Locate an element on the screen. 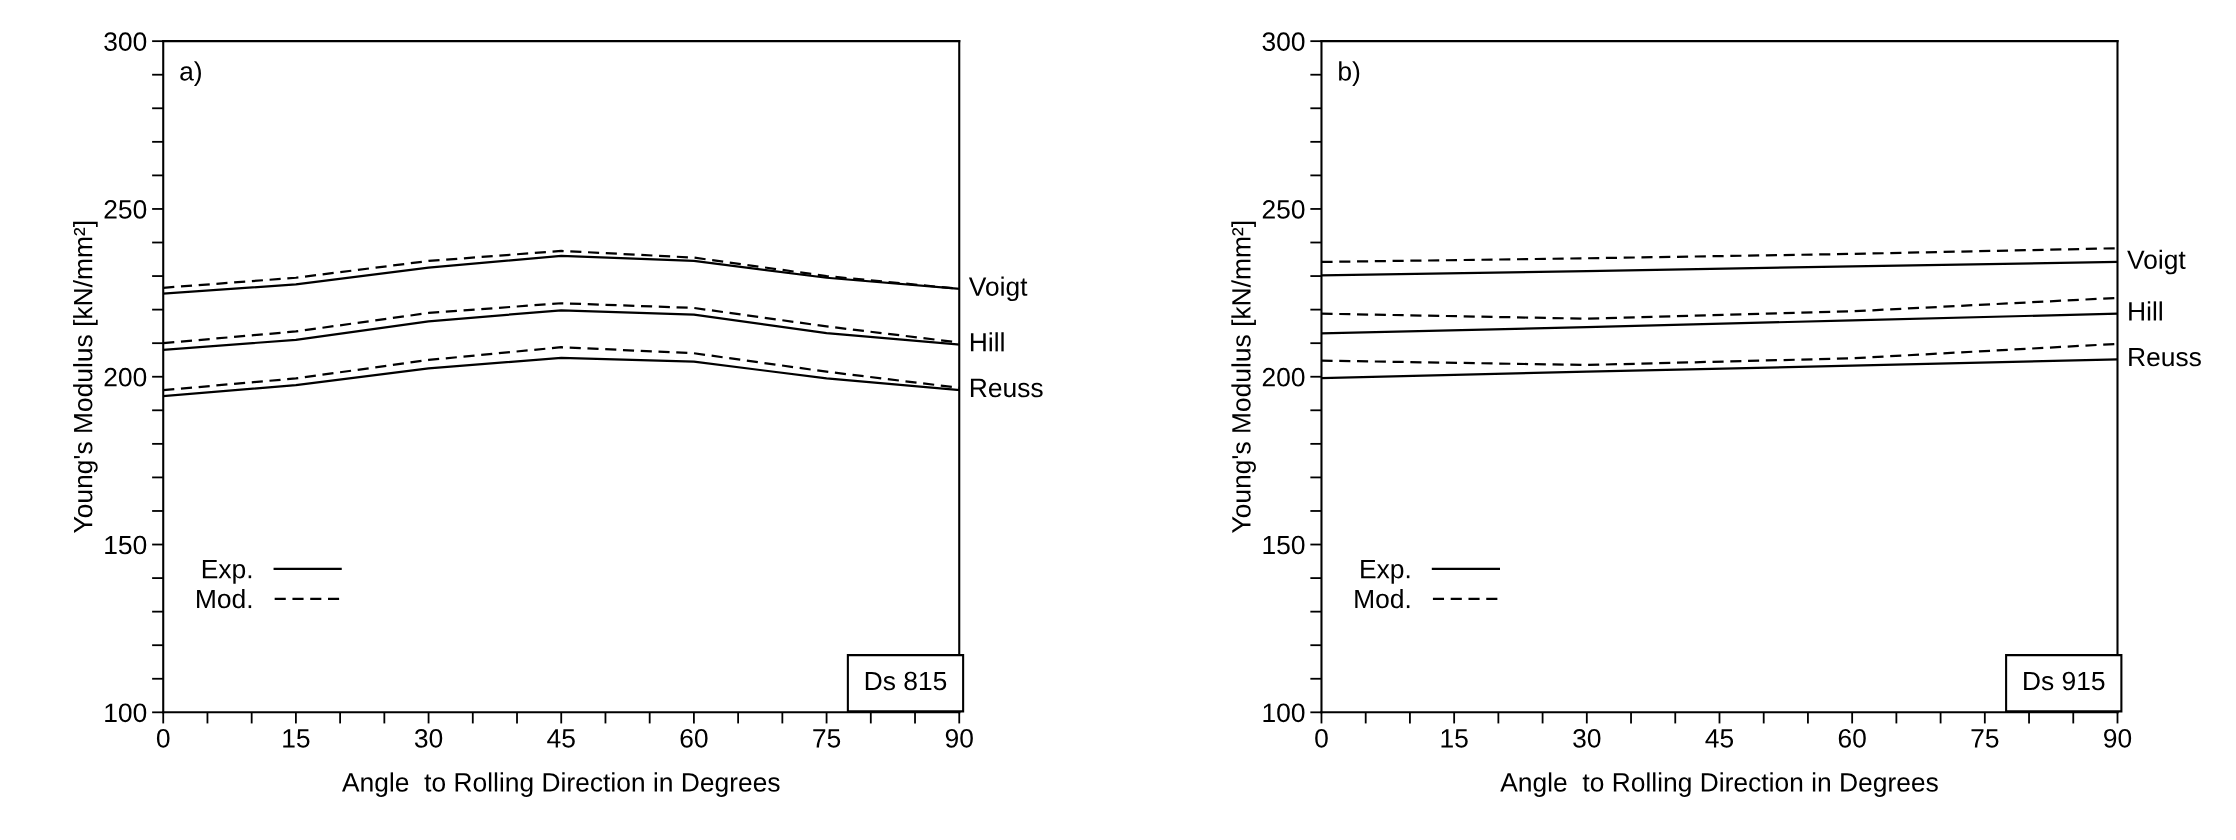  annotation: Ds 815 is located at coordinates (906, 681).